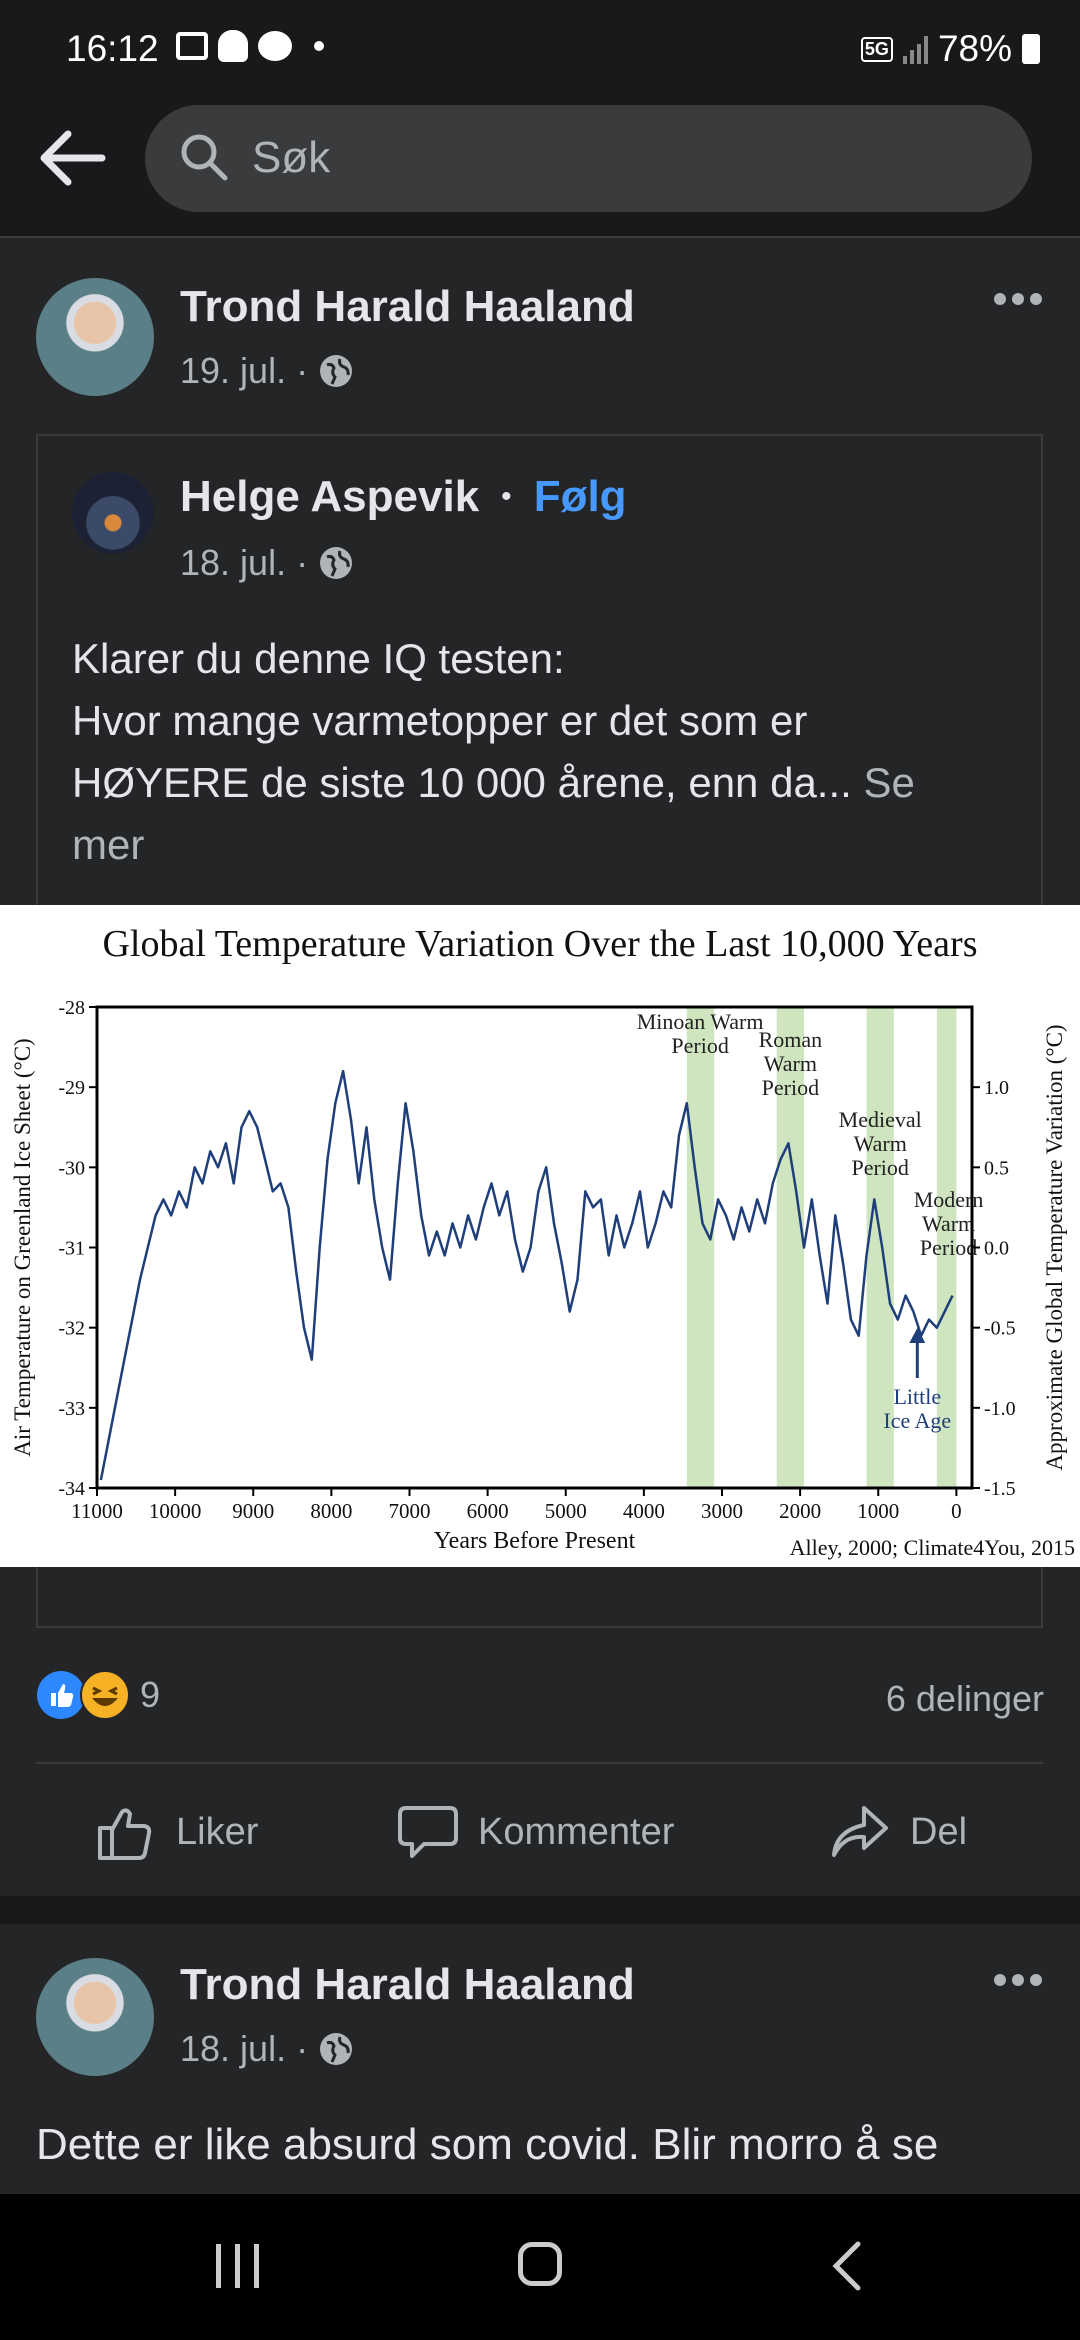  Describe the element at coordinates (917, 1335) in the screenshot. I see `annotation-arrow-head` at that location.